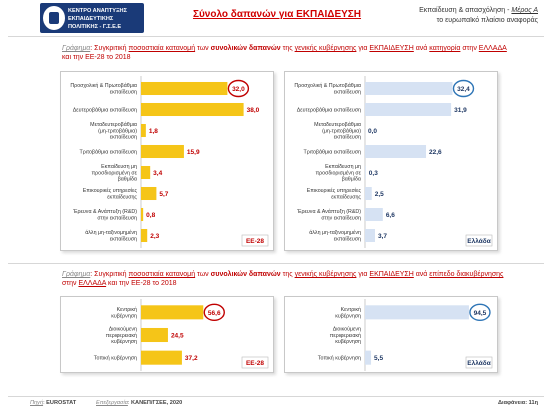  I want to click on data-label: 3,4, so click(157, 173).